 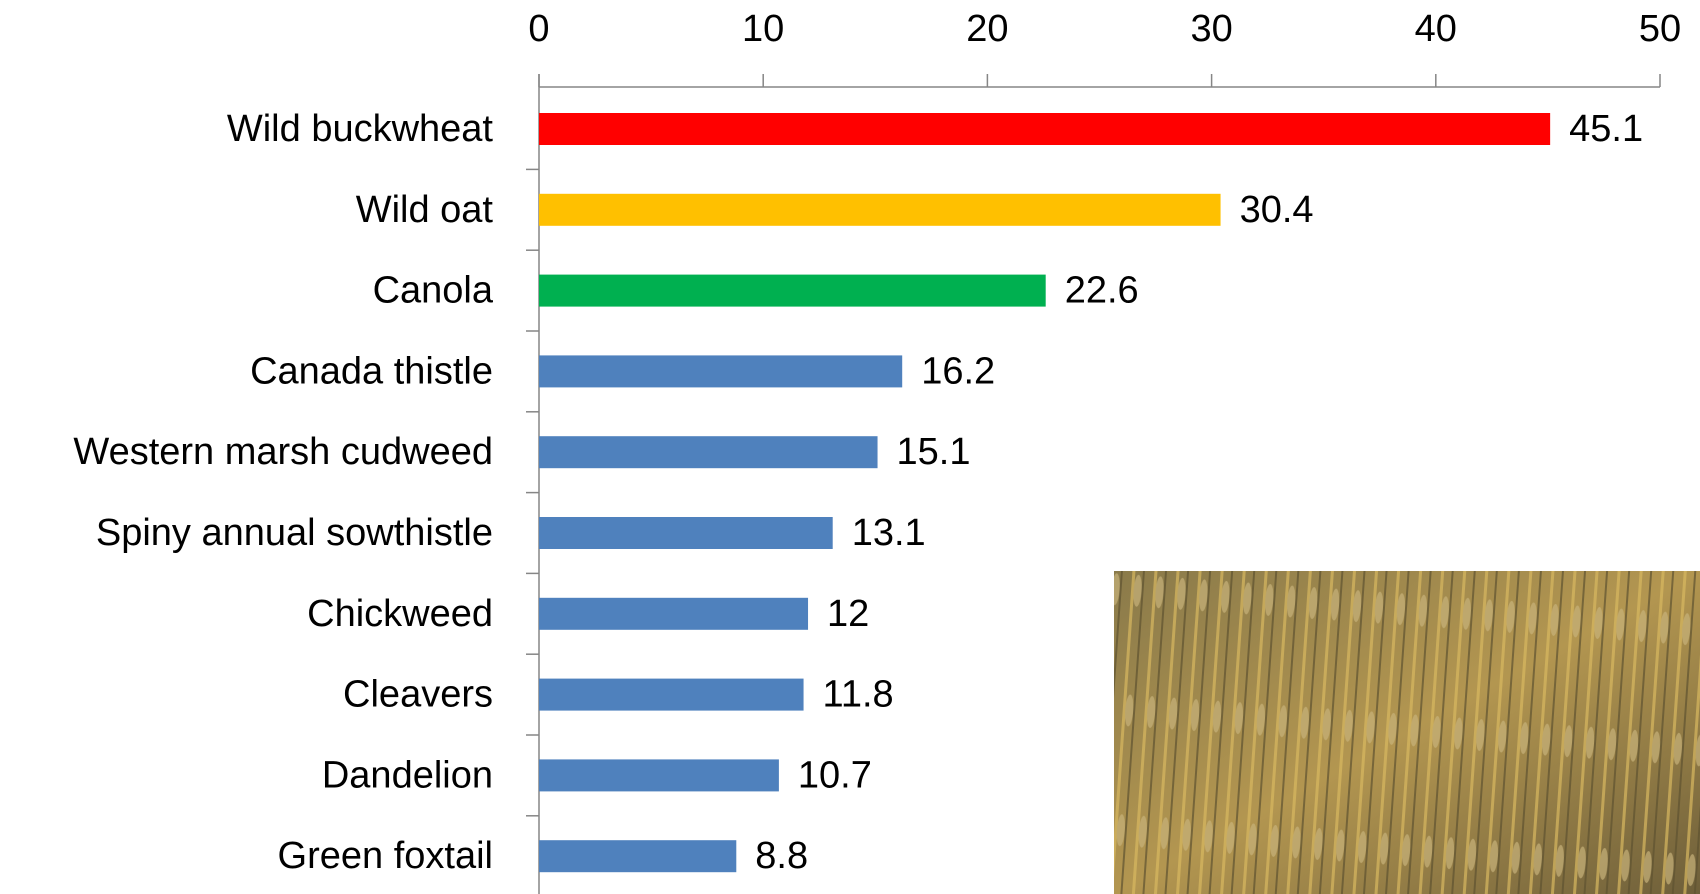 What do you see at coordinates (858, 695) in the screenshot?
I see `value-label: 11.8` at bounding box center [858, 695].